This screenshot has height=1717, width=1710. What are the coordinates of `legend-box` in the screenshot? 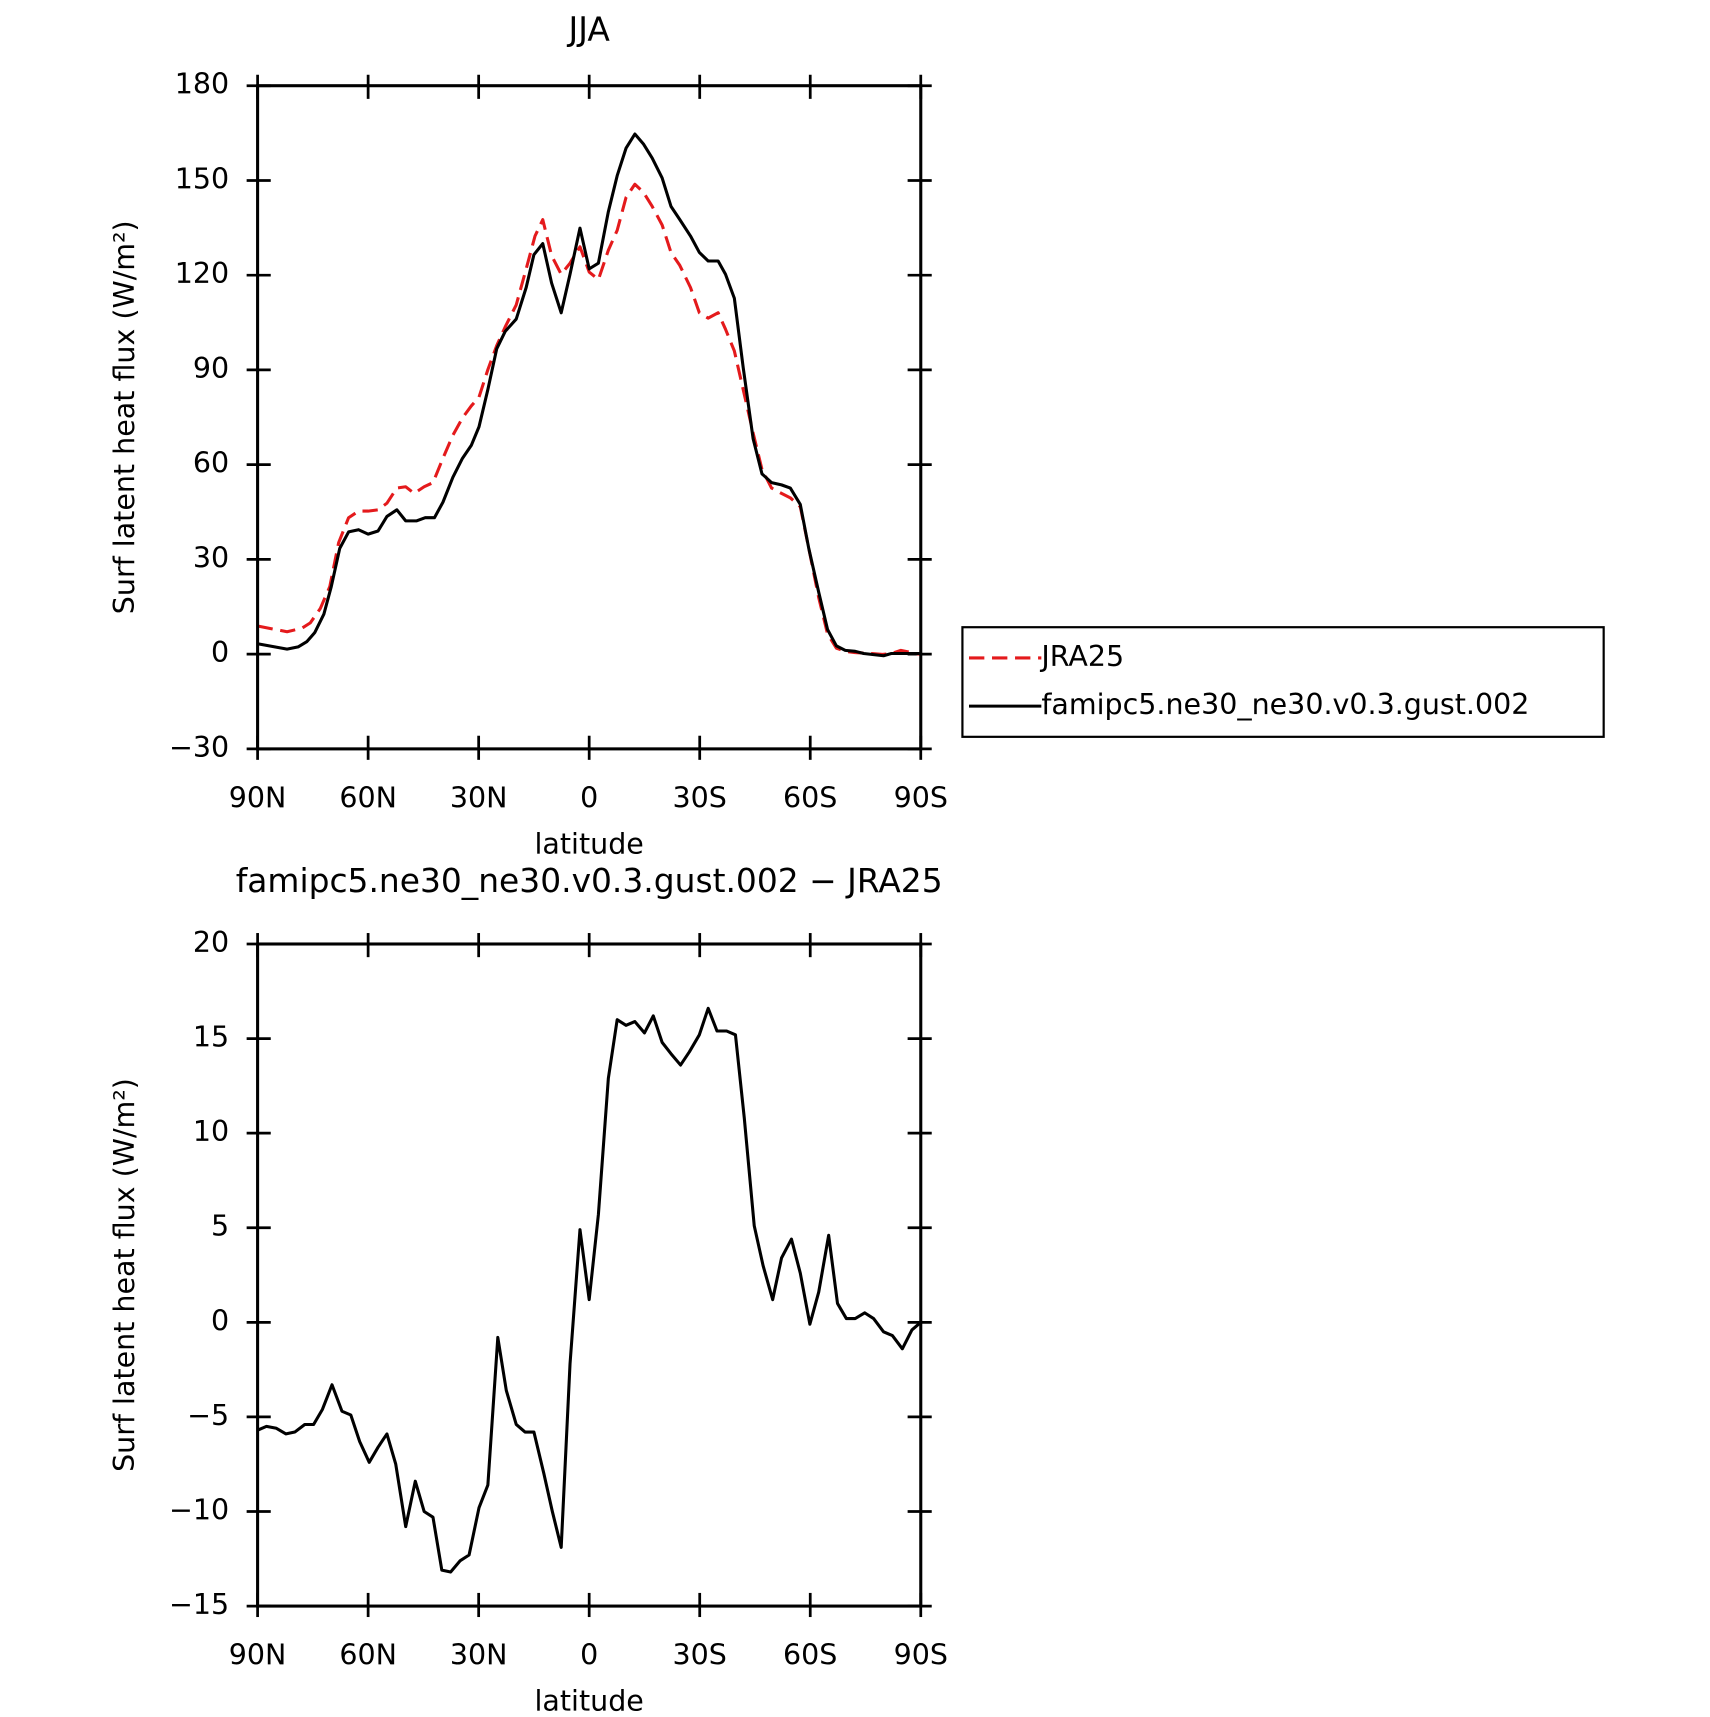 It's located at (1283, 682).